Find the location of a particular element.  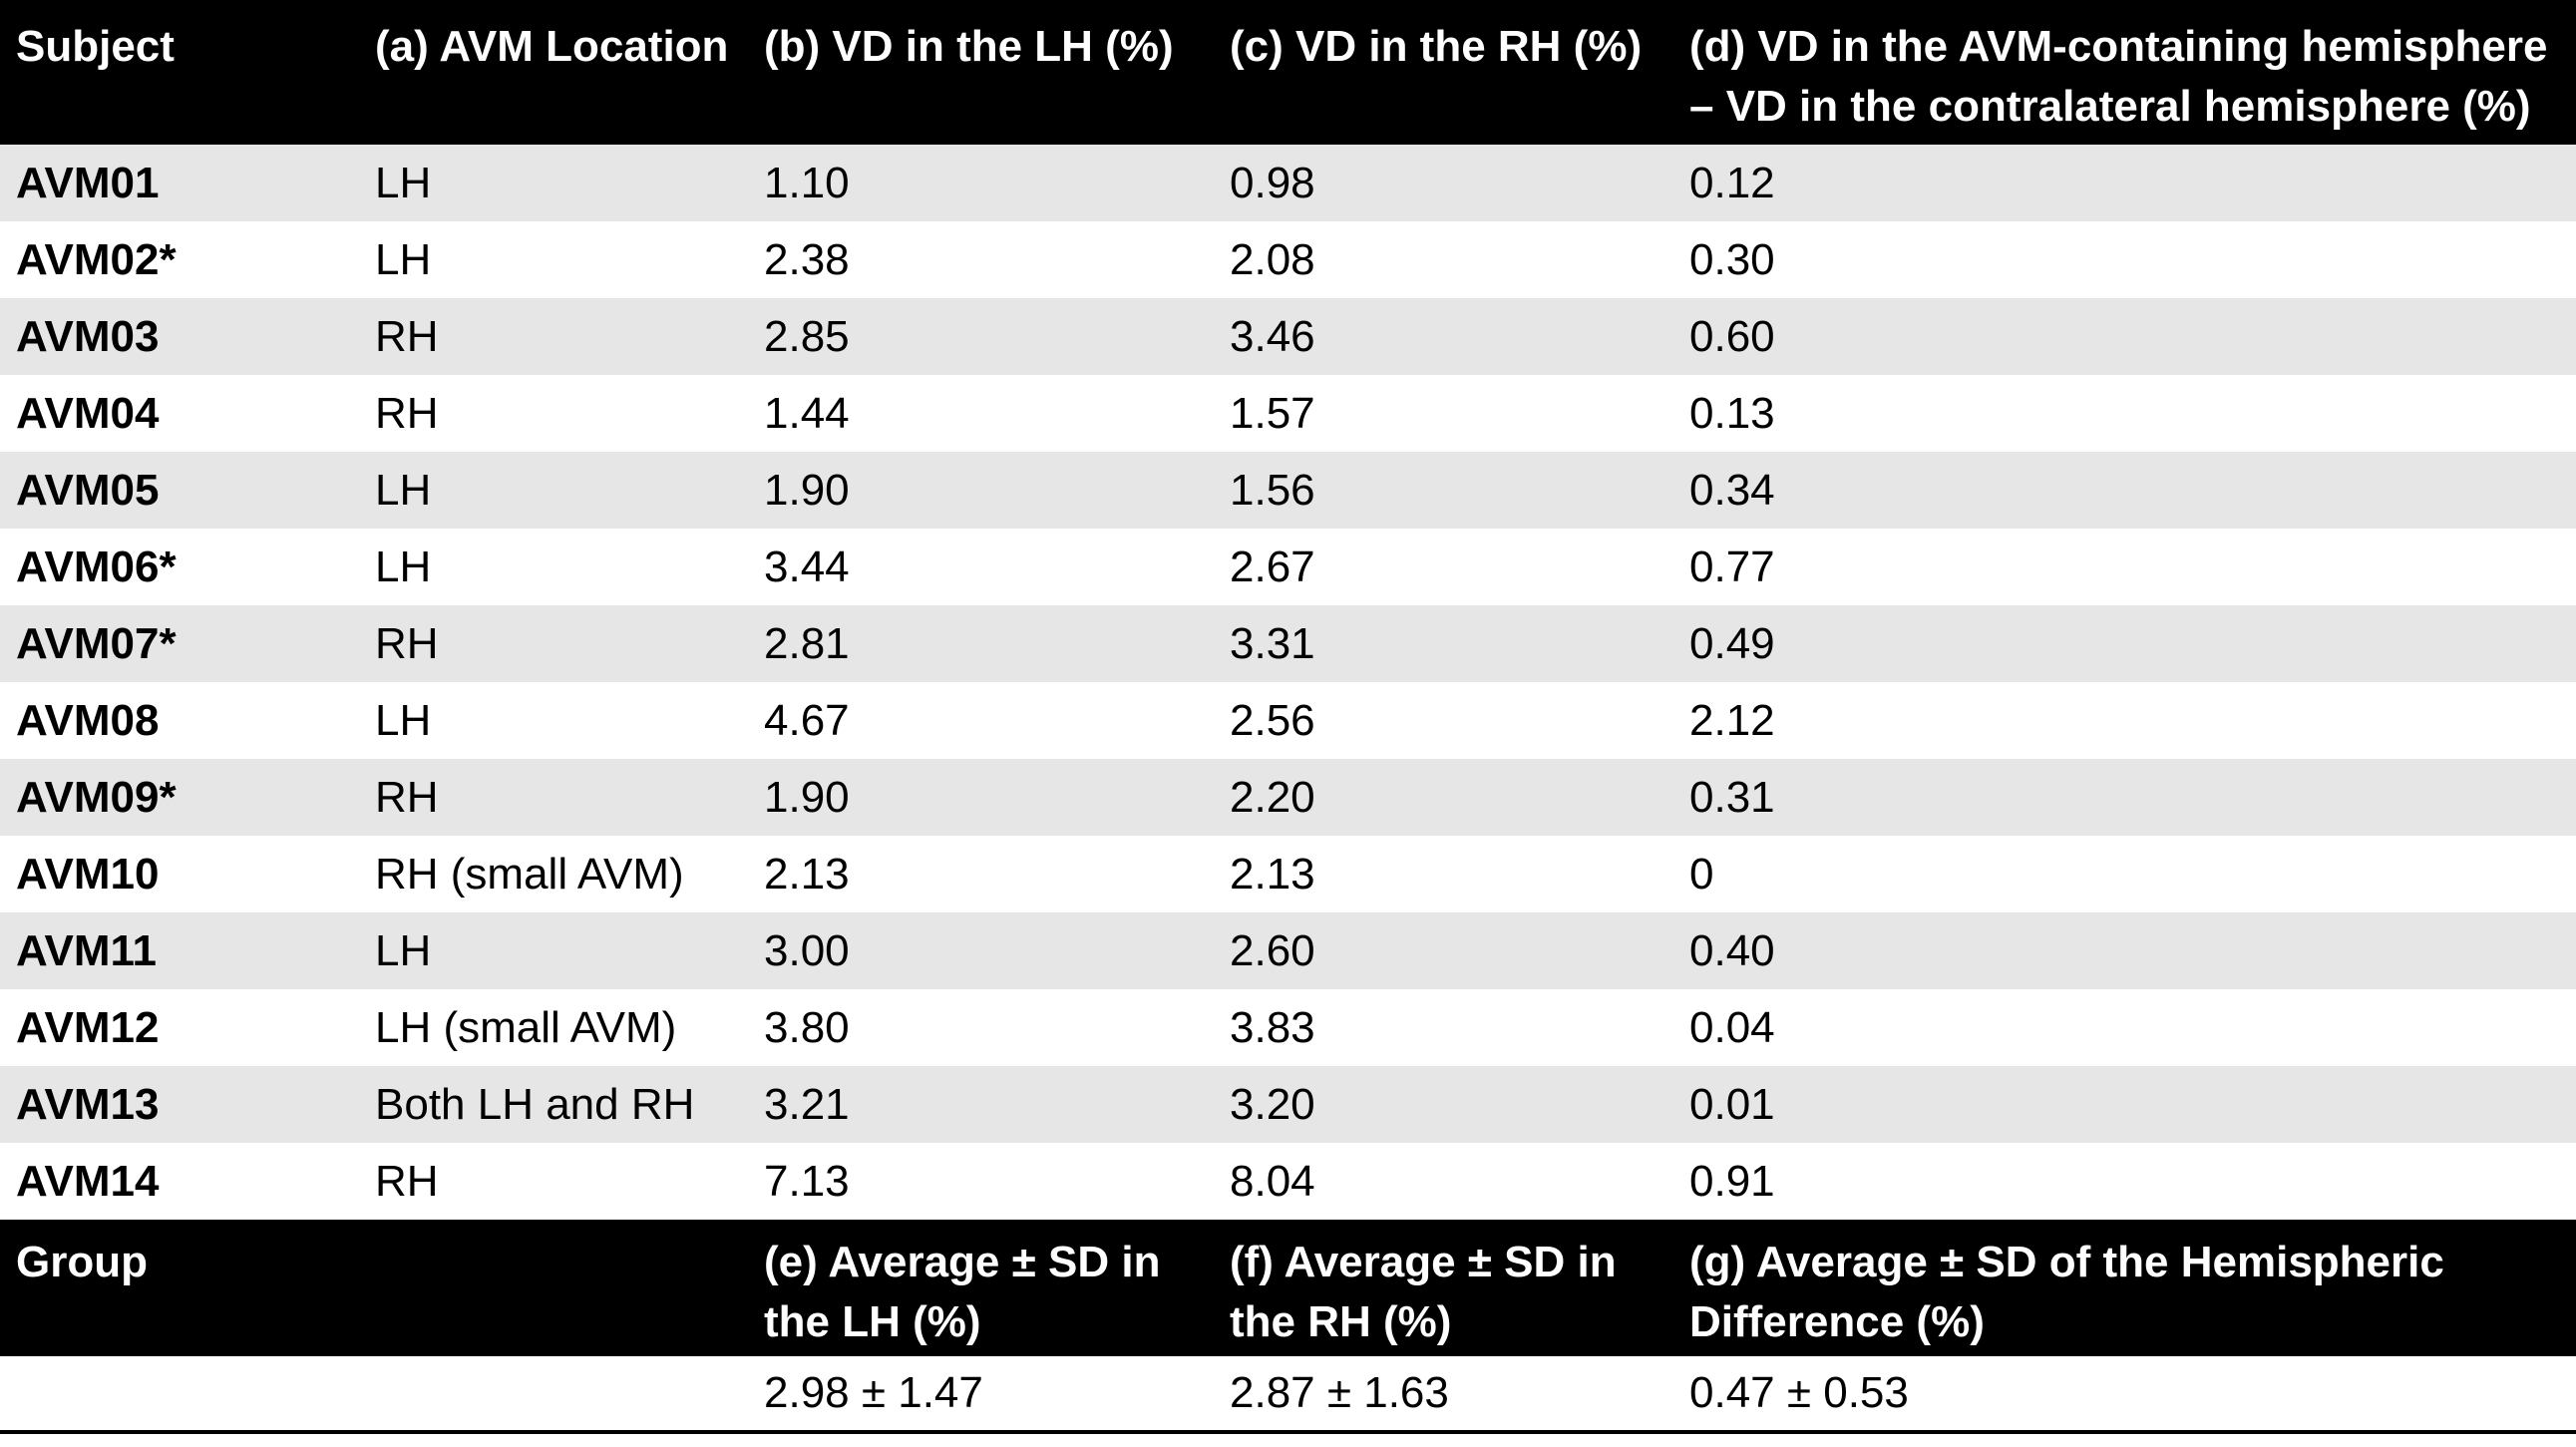

subject-cell: AVM11 is located at coordinates (179, 950).